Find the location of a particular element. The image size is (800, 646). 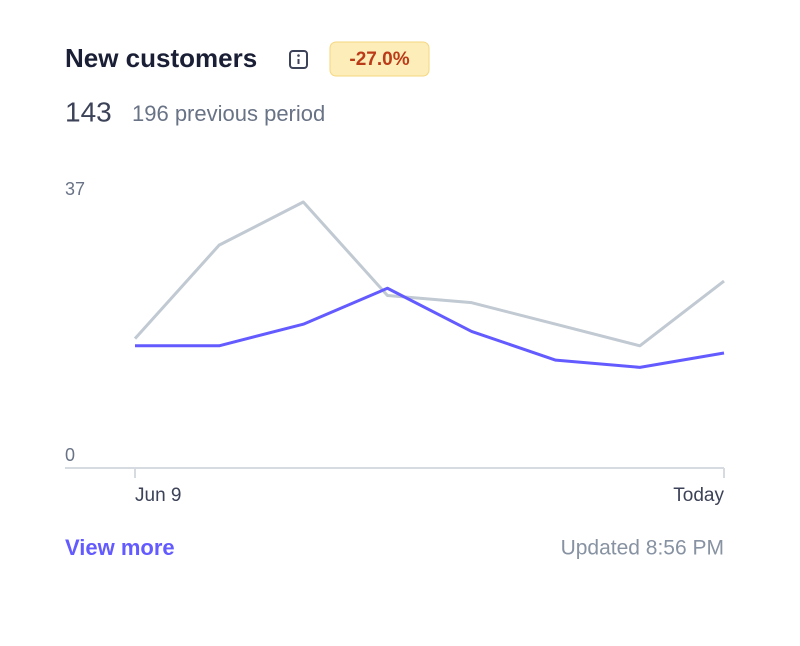

info-icon is located at coordinates (298, 59).